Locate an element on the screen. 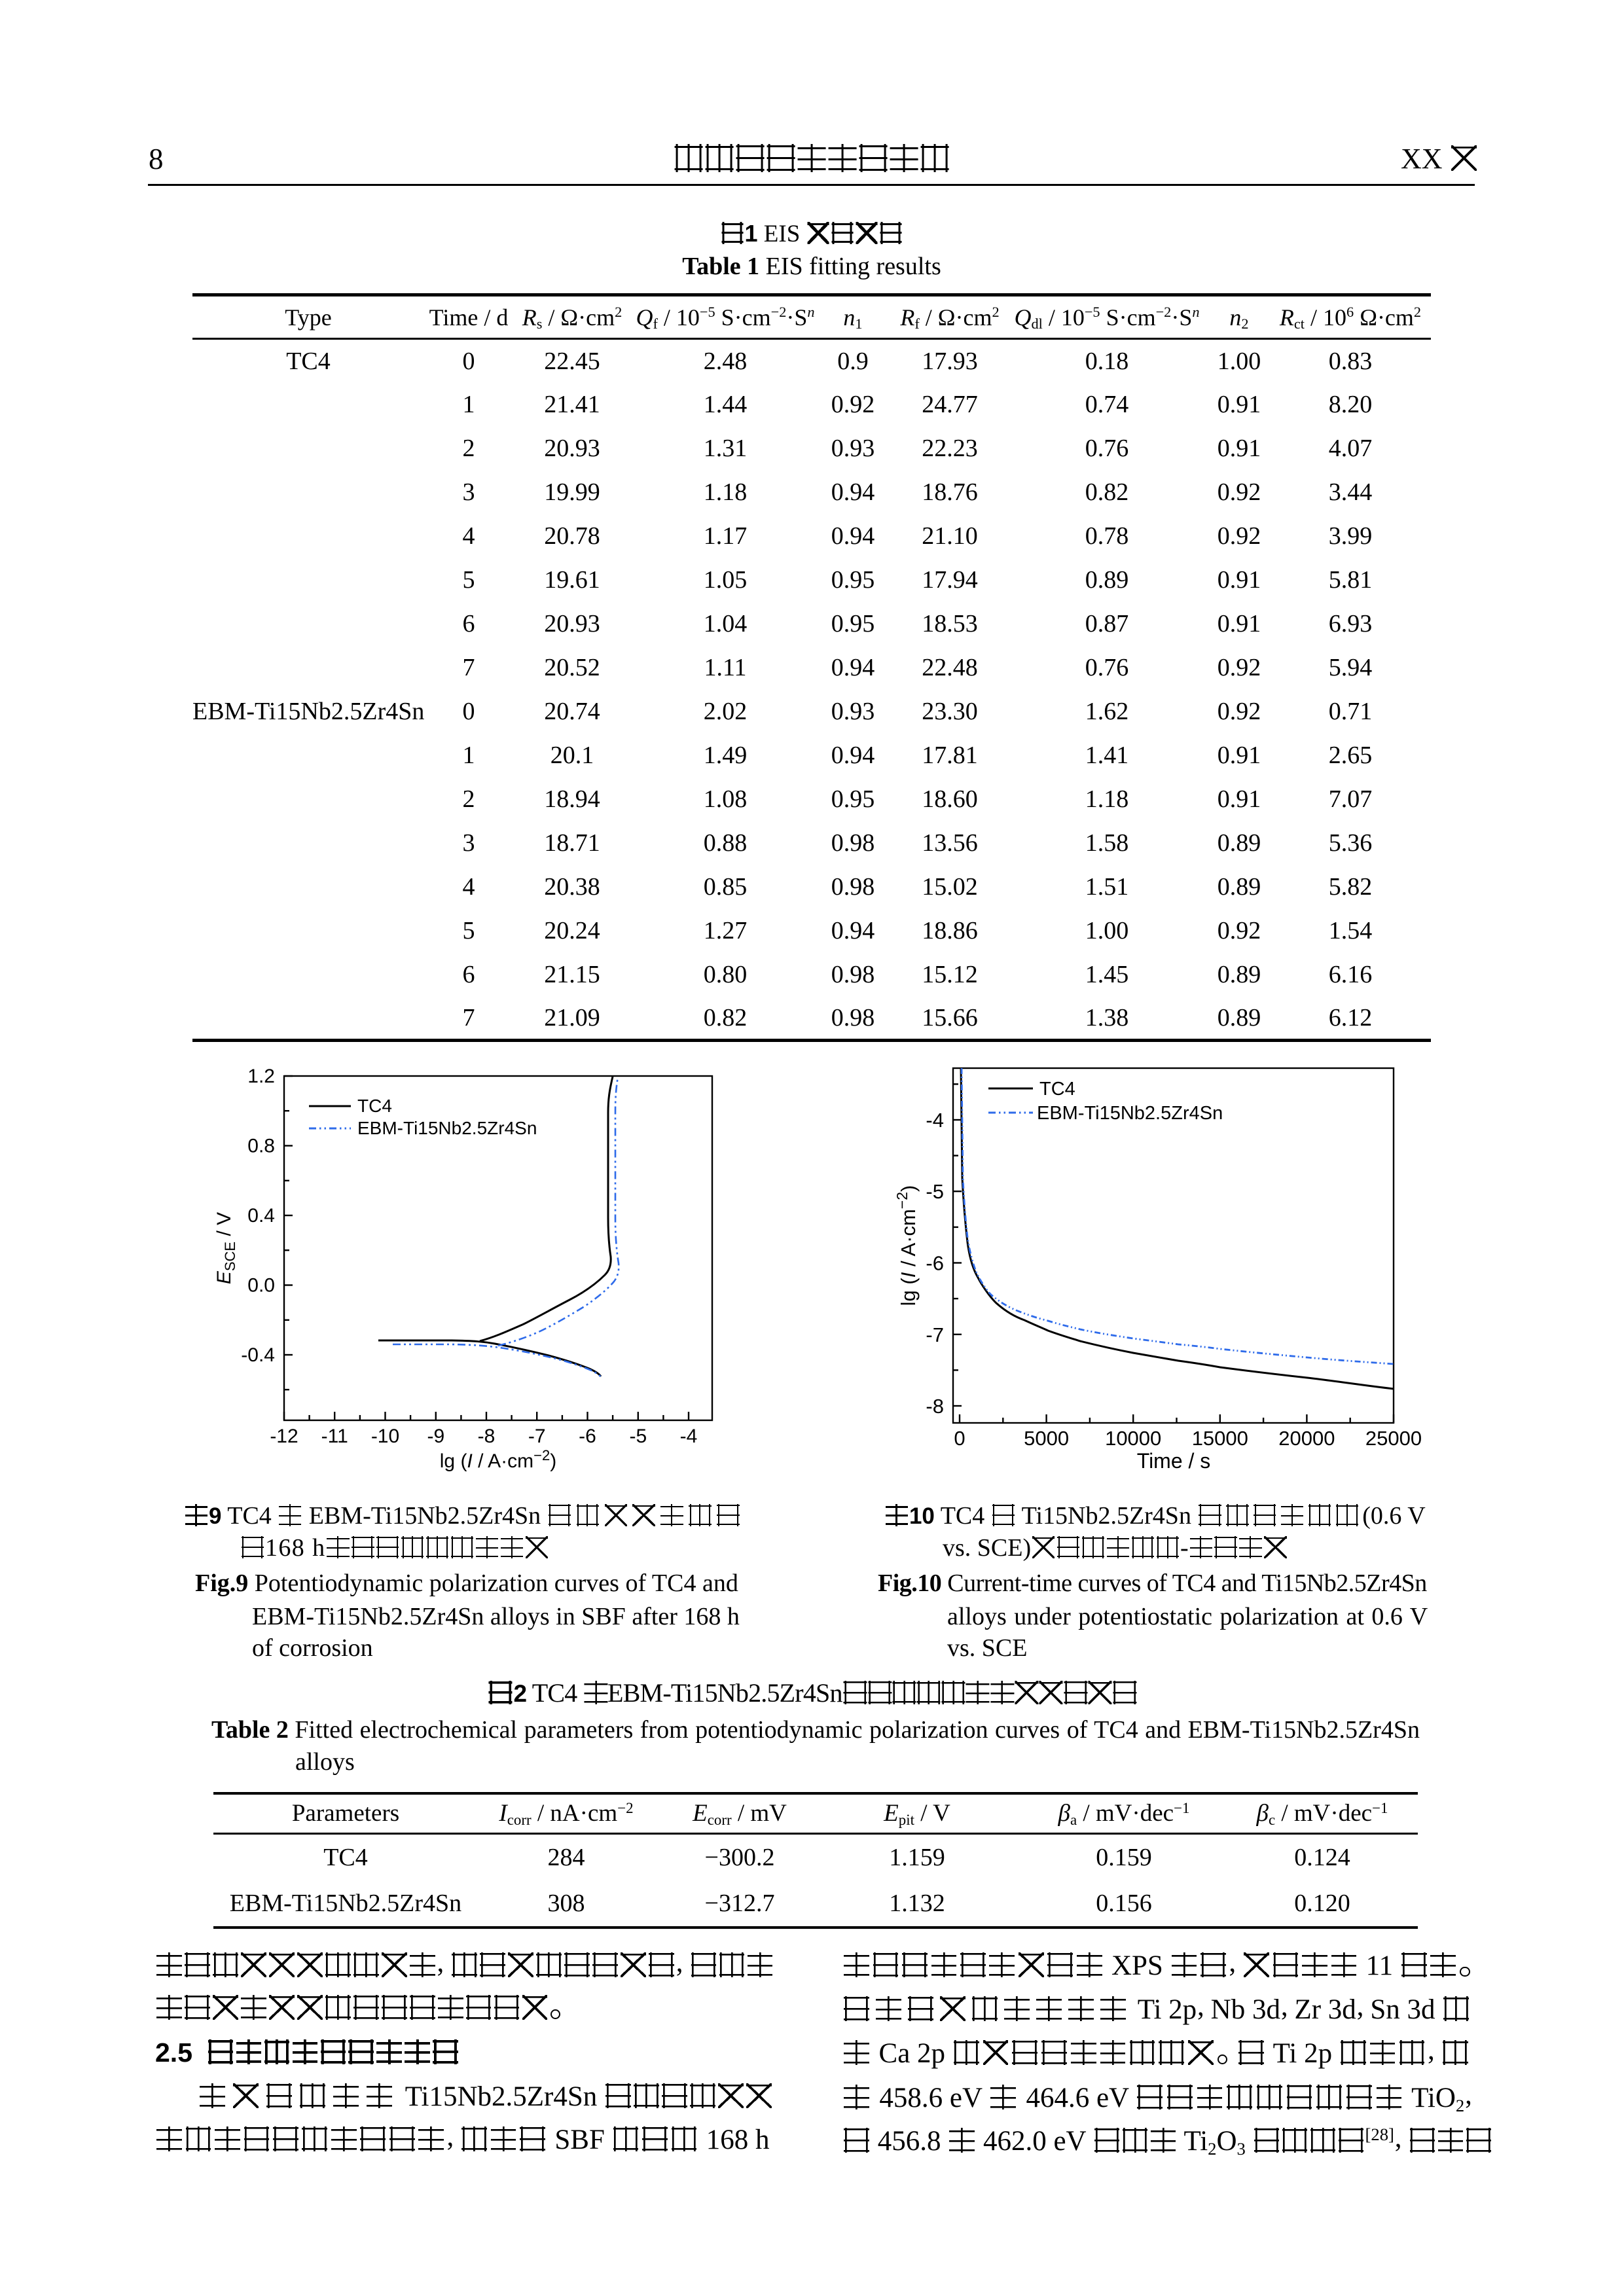  svg-text: -12 is located at coordinates (284, 1436).